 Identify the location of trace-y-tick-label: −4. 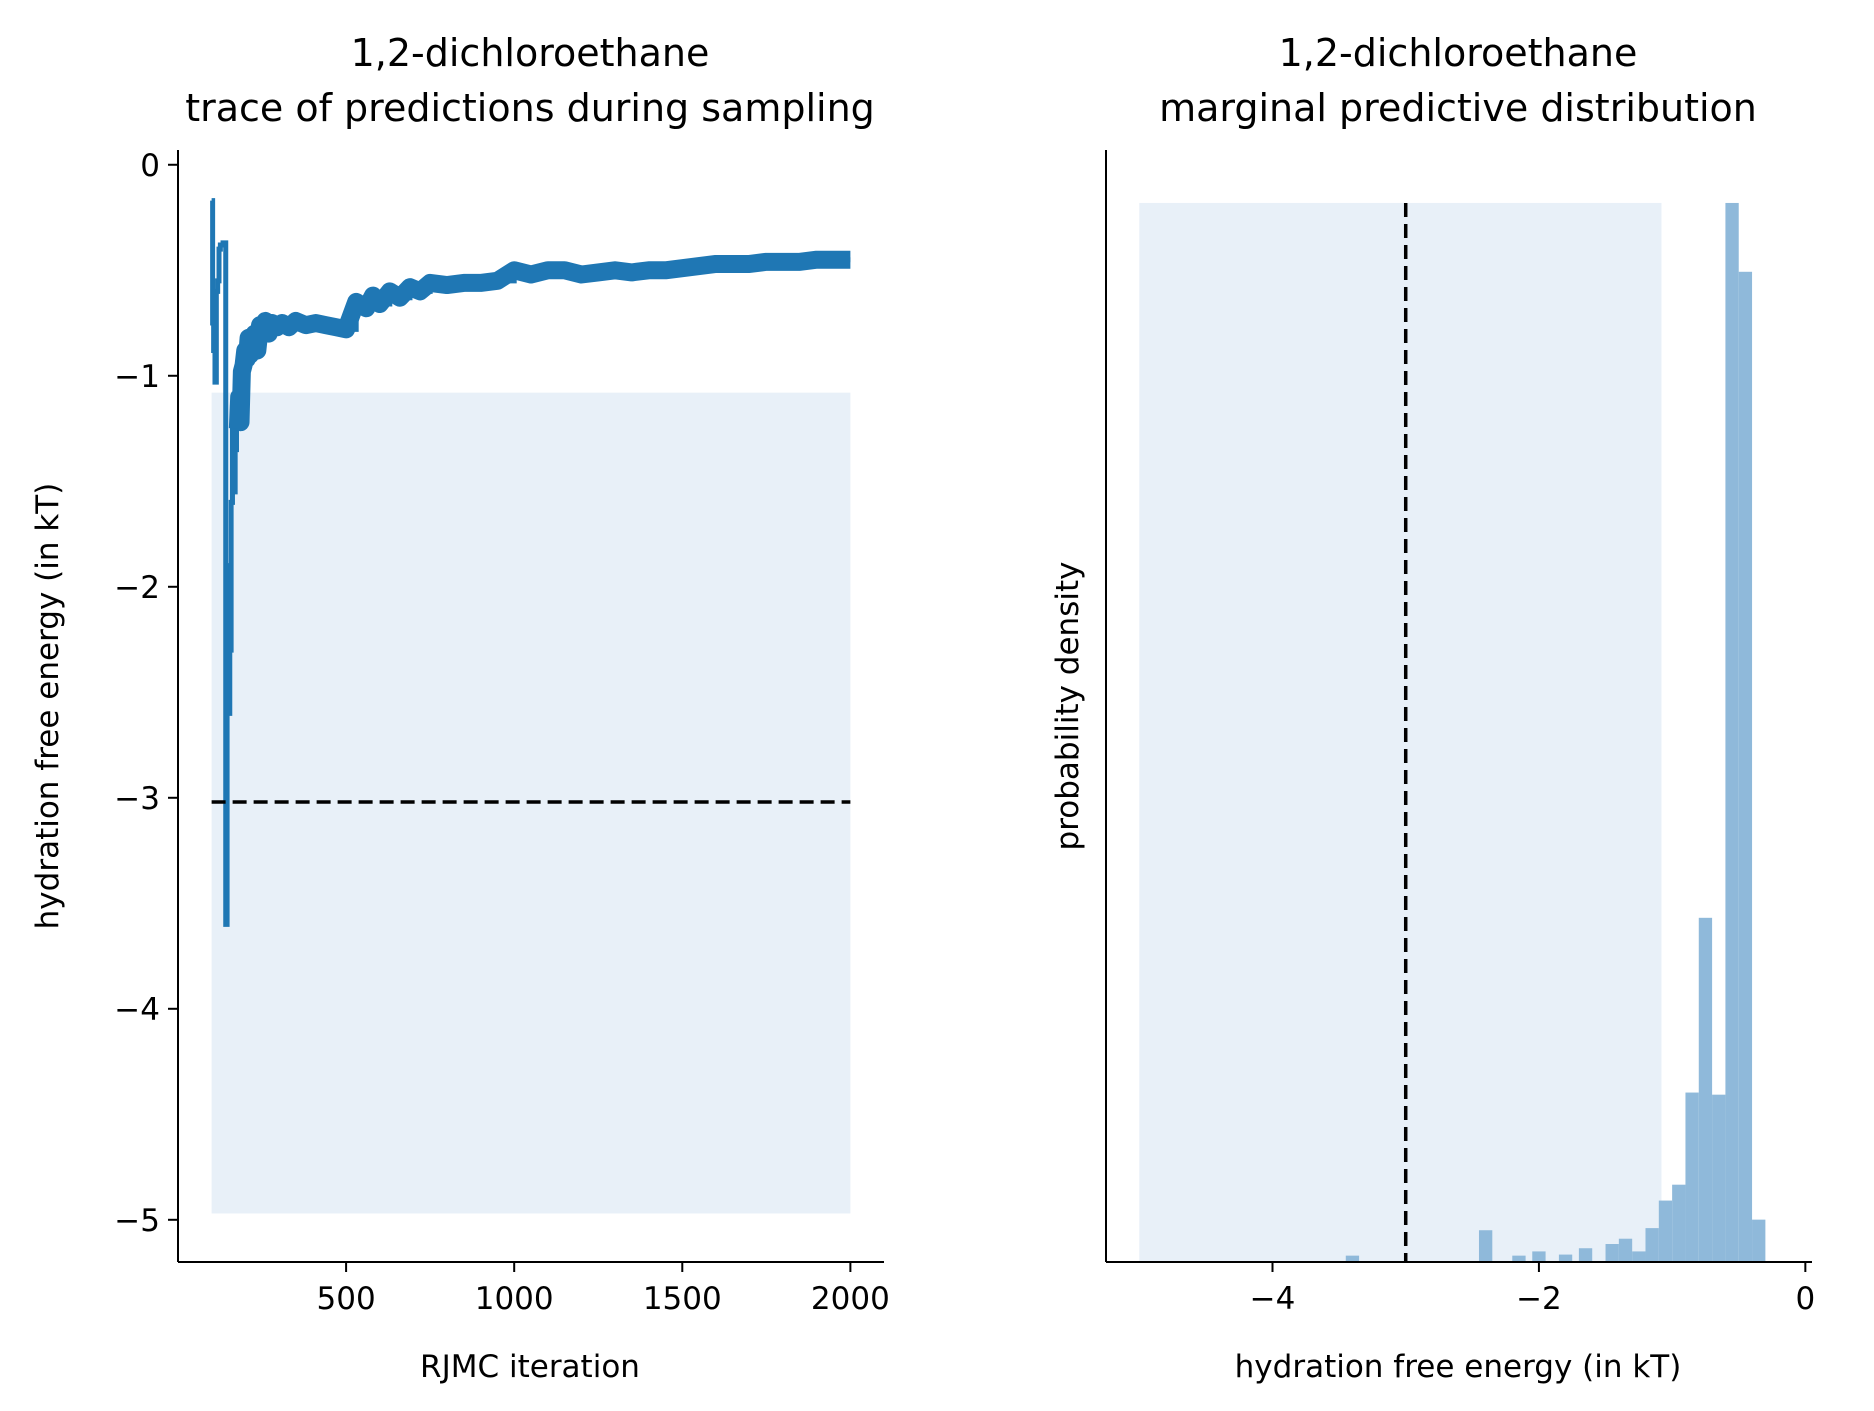
(137, 1010).